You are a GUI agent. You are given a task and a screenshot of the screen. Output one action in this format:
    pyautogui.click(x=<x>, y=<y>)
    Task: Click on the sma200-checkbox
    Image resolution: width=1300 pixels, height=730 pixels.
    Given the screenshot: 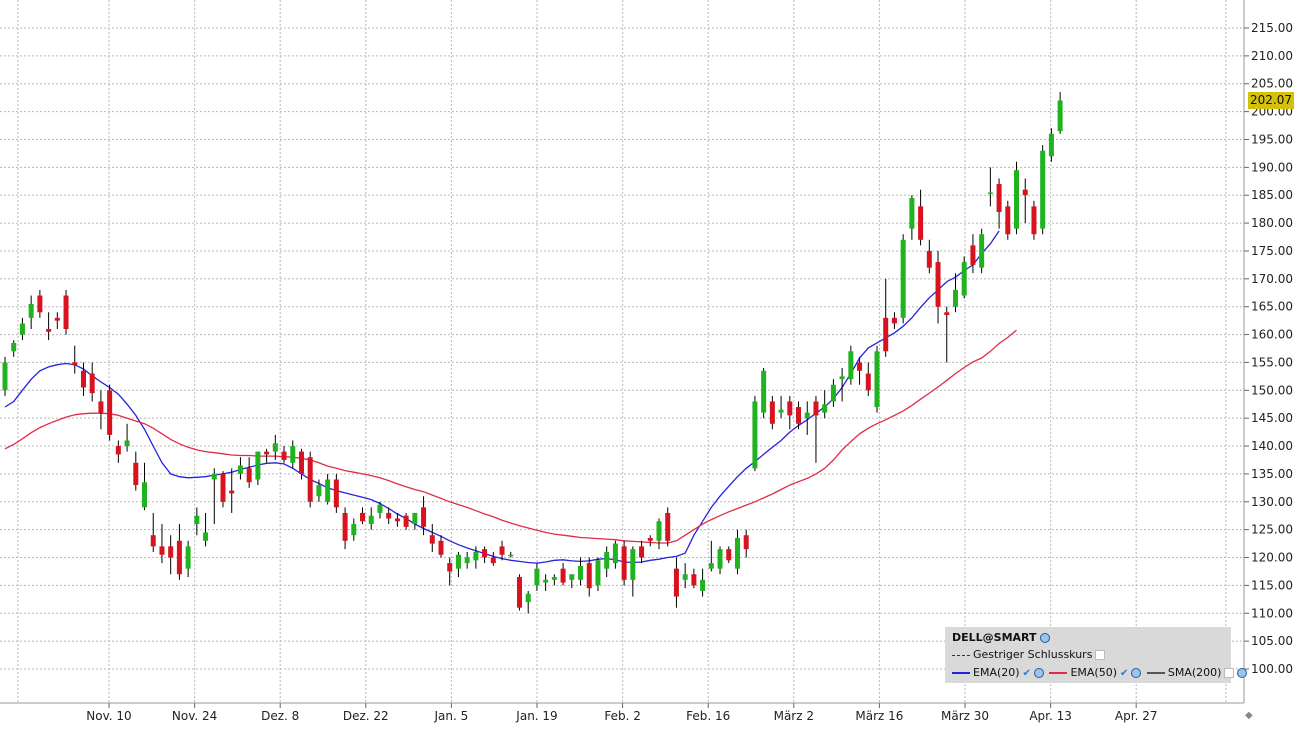 What is the action you would take?
    pyautogui.click(x=1229, y=673)
    